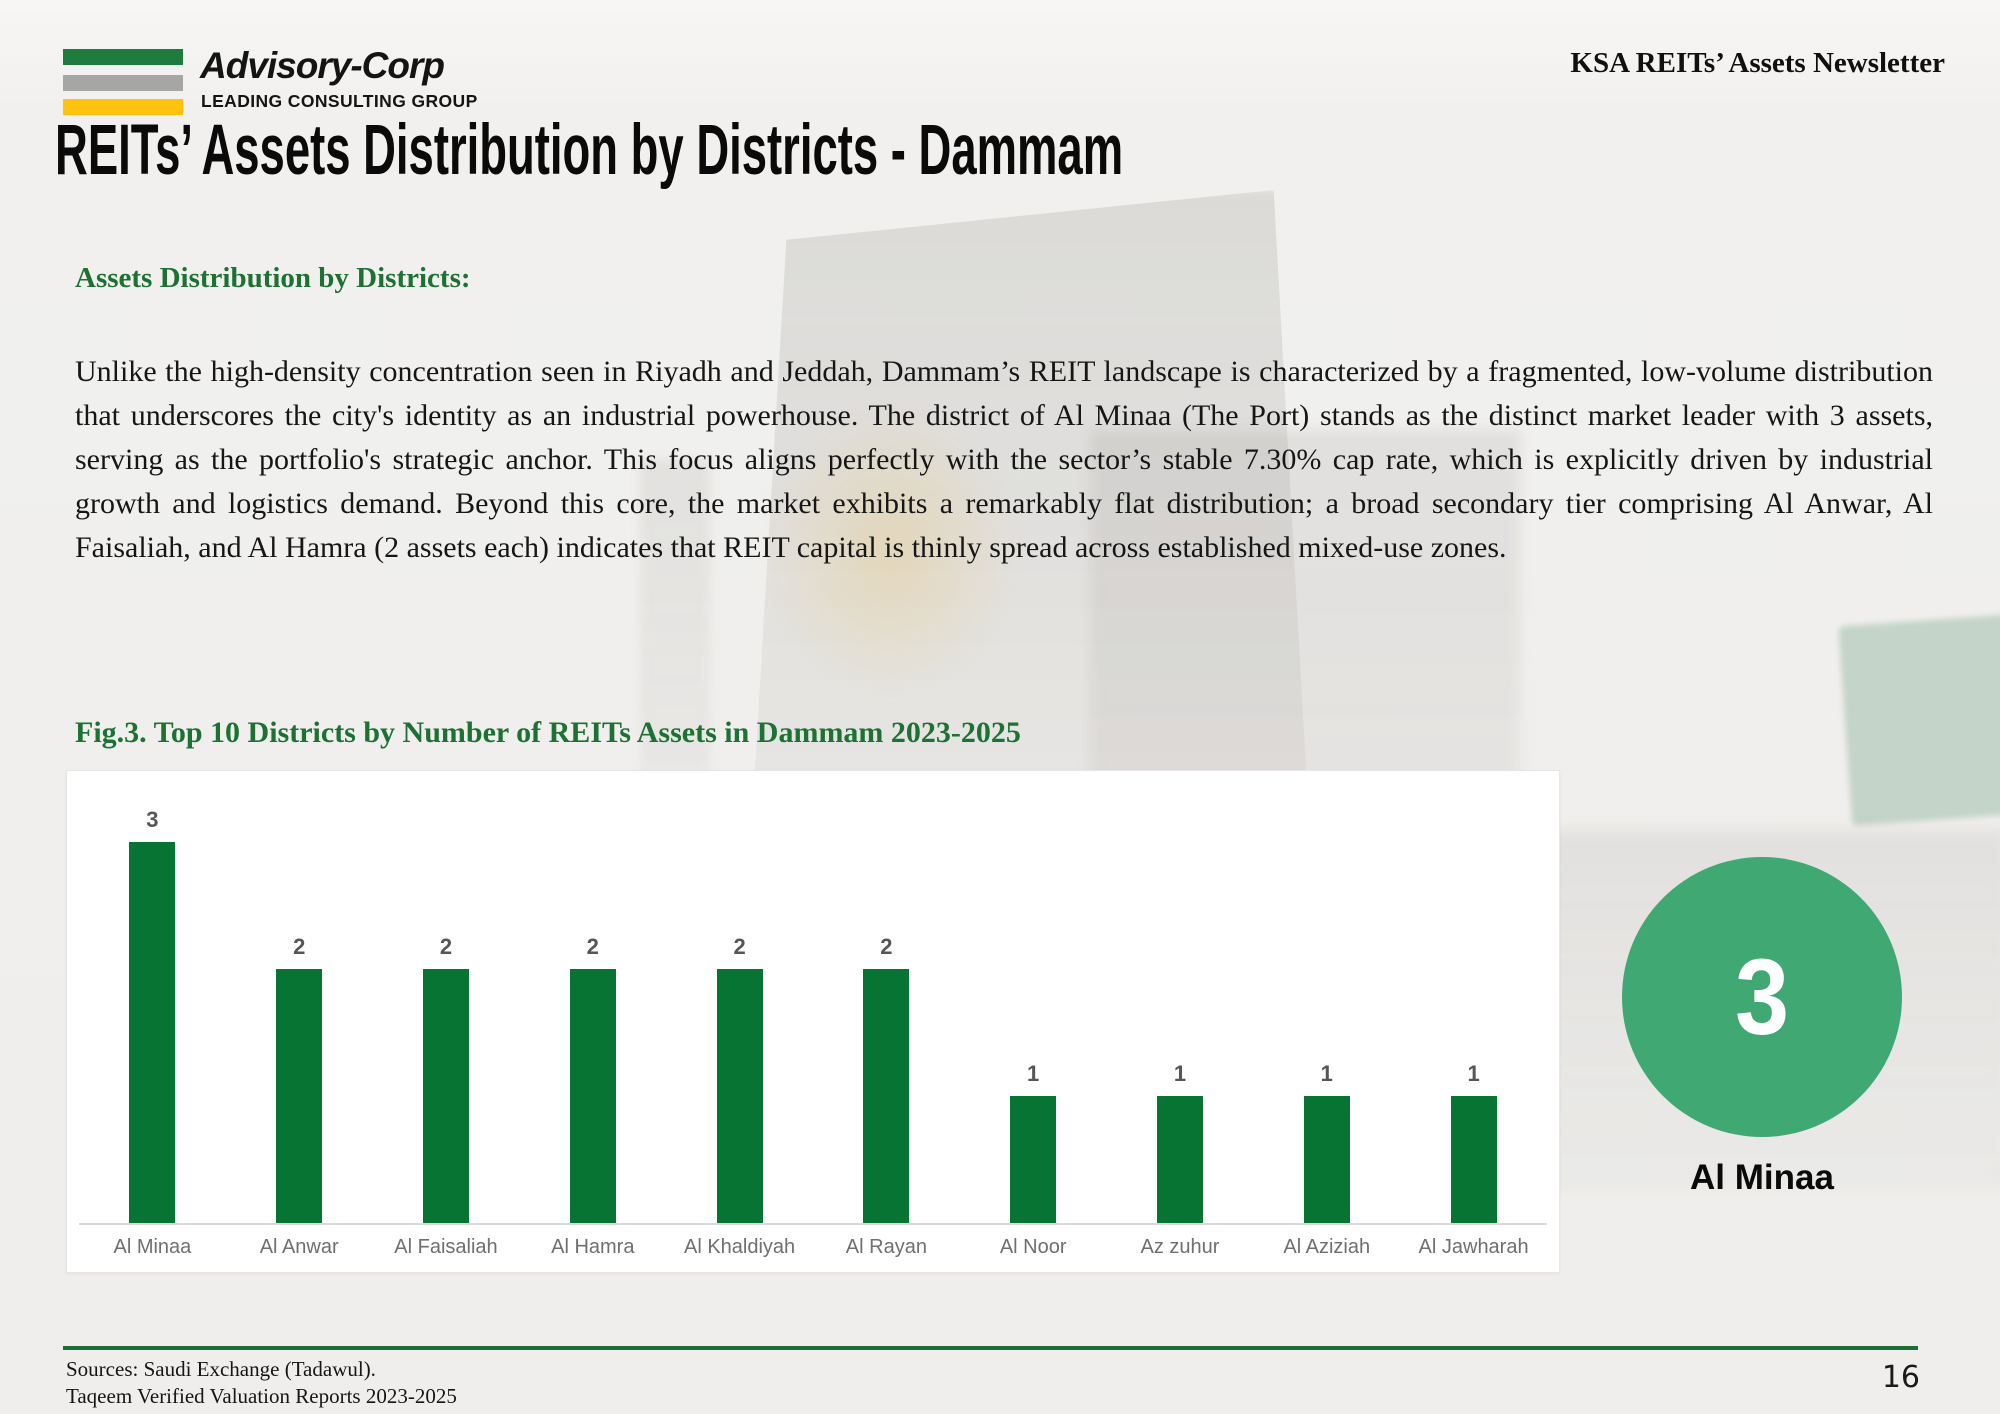 This screenshot has width=2000, height=1414. What do you see at coordinates (813, 1224) in the screenshot?
I see `x-axis-line` at bounding box center [813, 1224].